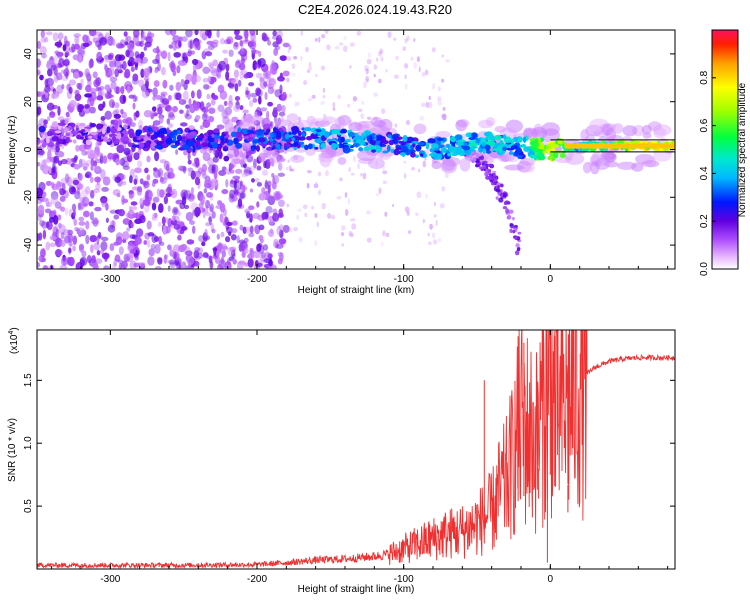  What do you see at coordinates (704, 221) in the screenshot?
I see `colorbar-tick-label: 0.2` at bounding box center [704, 221].